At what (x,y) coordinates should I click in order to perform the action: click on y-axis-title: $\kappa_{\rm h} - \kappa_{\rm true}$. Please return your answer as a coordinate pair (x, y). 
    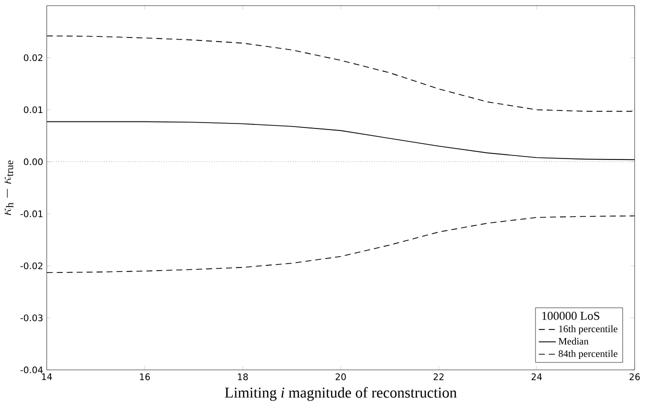
    Looking at the image, I should click on (9, 188).